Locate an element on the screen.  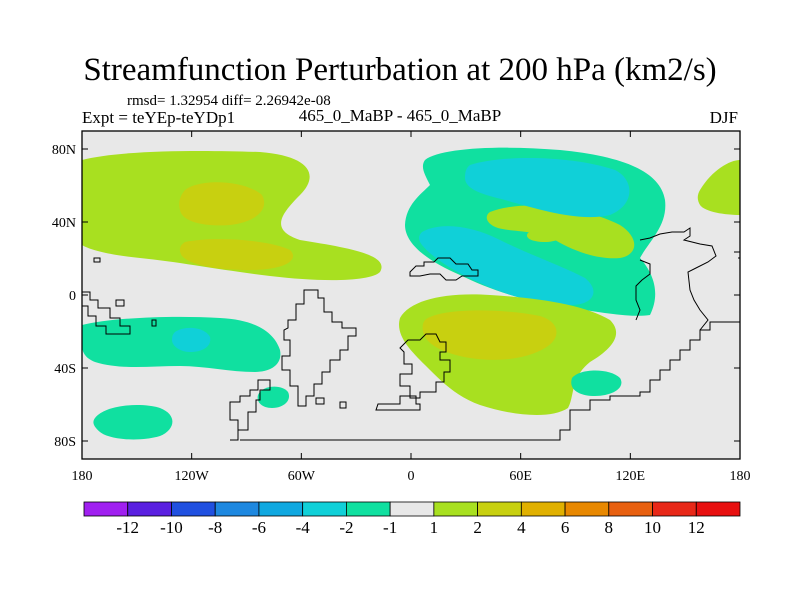
labelbar-label: -10 is located at coordinates (171, 527).